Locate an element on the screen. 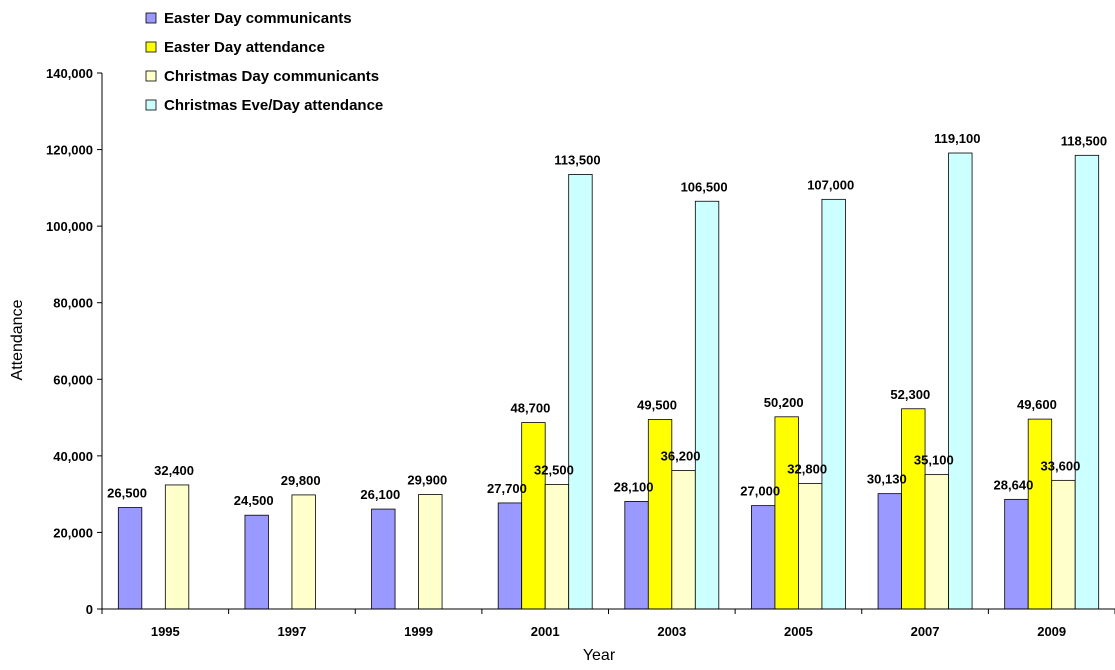 Image resolution: width=1115 pixels, height=670 pixels. x-axis-ticks: 1995 1997 1999 2001 2003 2005 2007 2009 is located at coordinates (608, 624).